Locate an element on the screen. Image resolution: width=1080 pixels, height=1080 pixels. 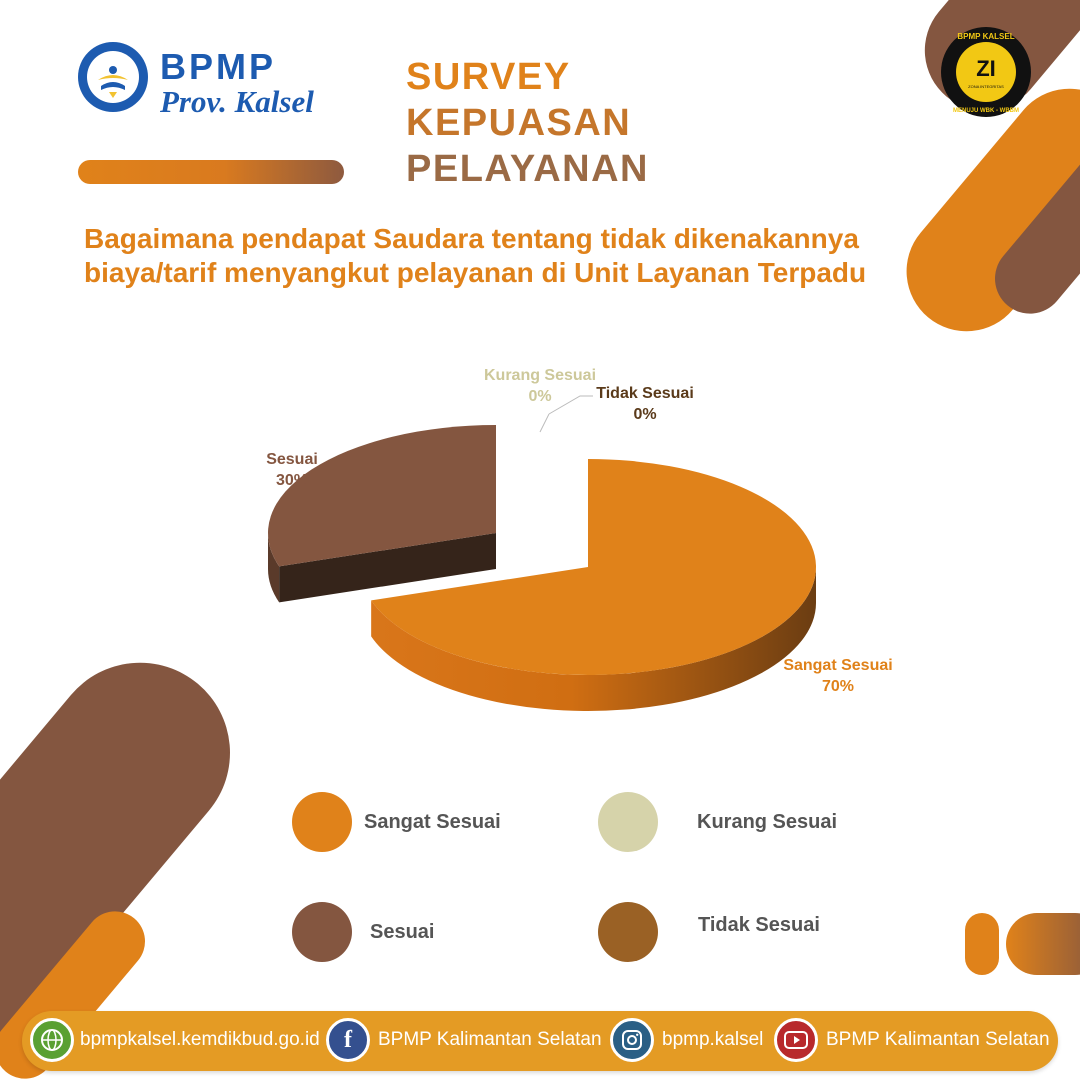
slice-value-sangat-sesuai: 70% is located at coordinates (838, 686).